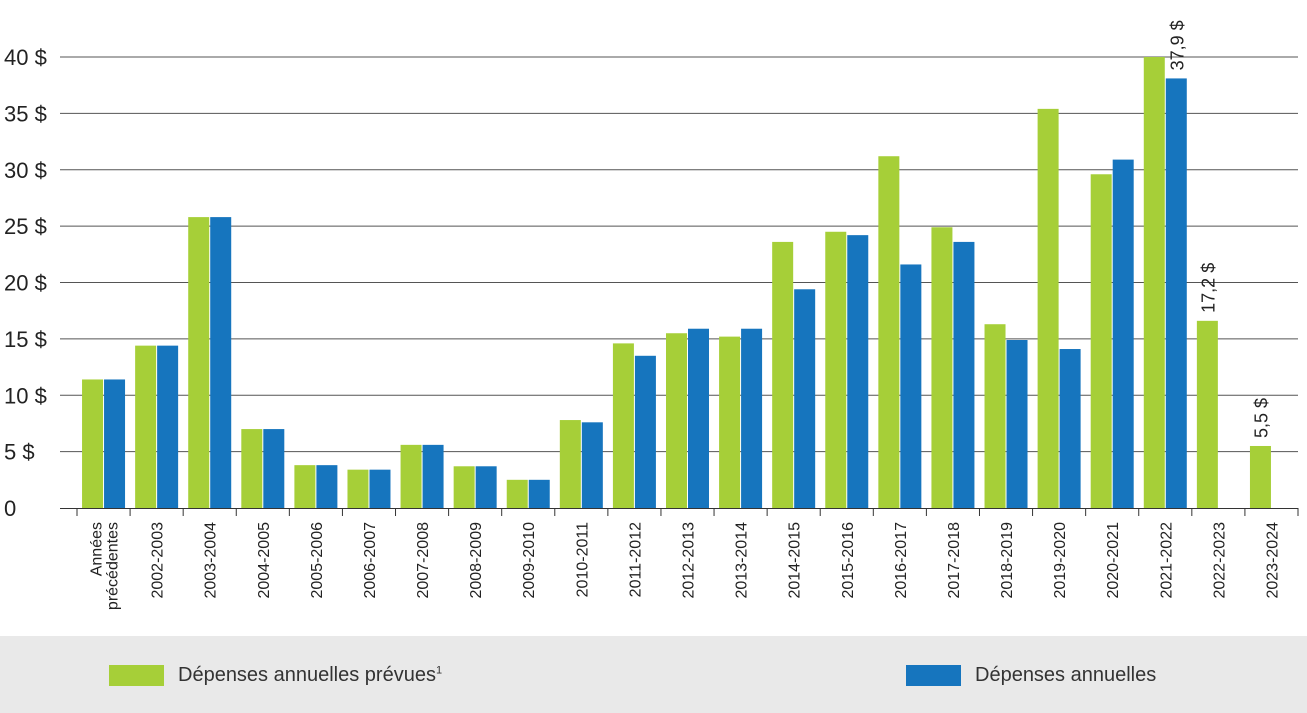 This screenshot has height=713, width=1307. Describe the element at coordinates (1219, 560) in the screenshot. I see `x-tick-label: 2022-2023` at that location.